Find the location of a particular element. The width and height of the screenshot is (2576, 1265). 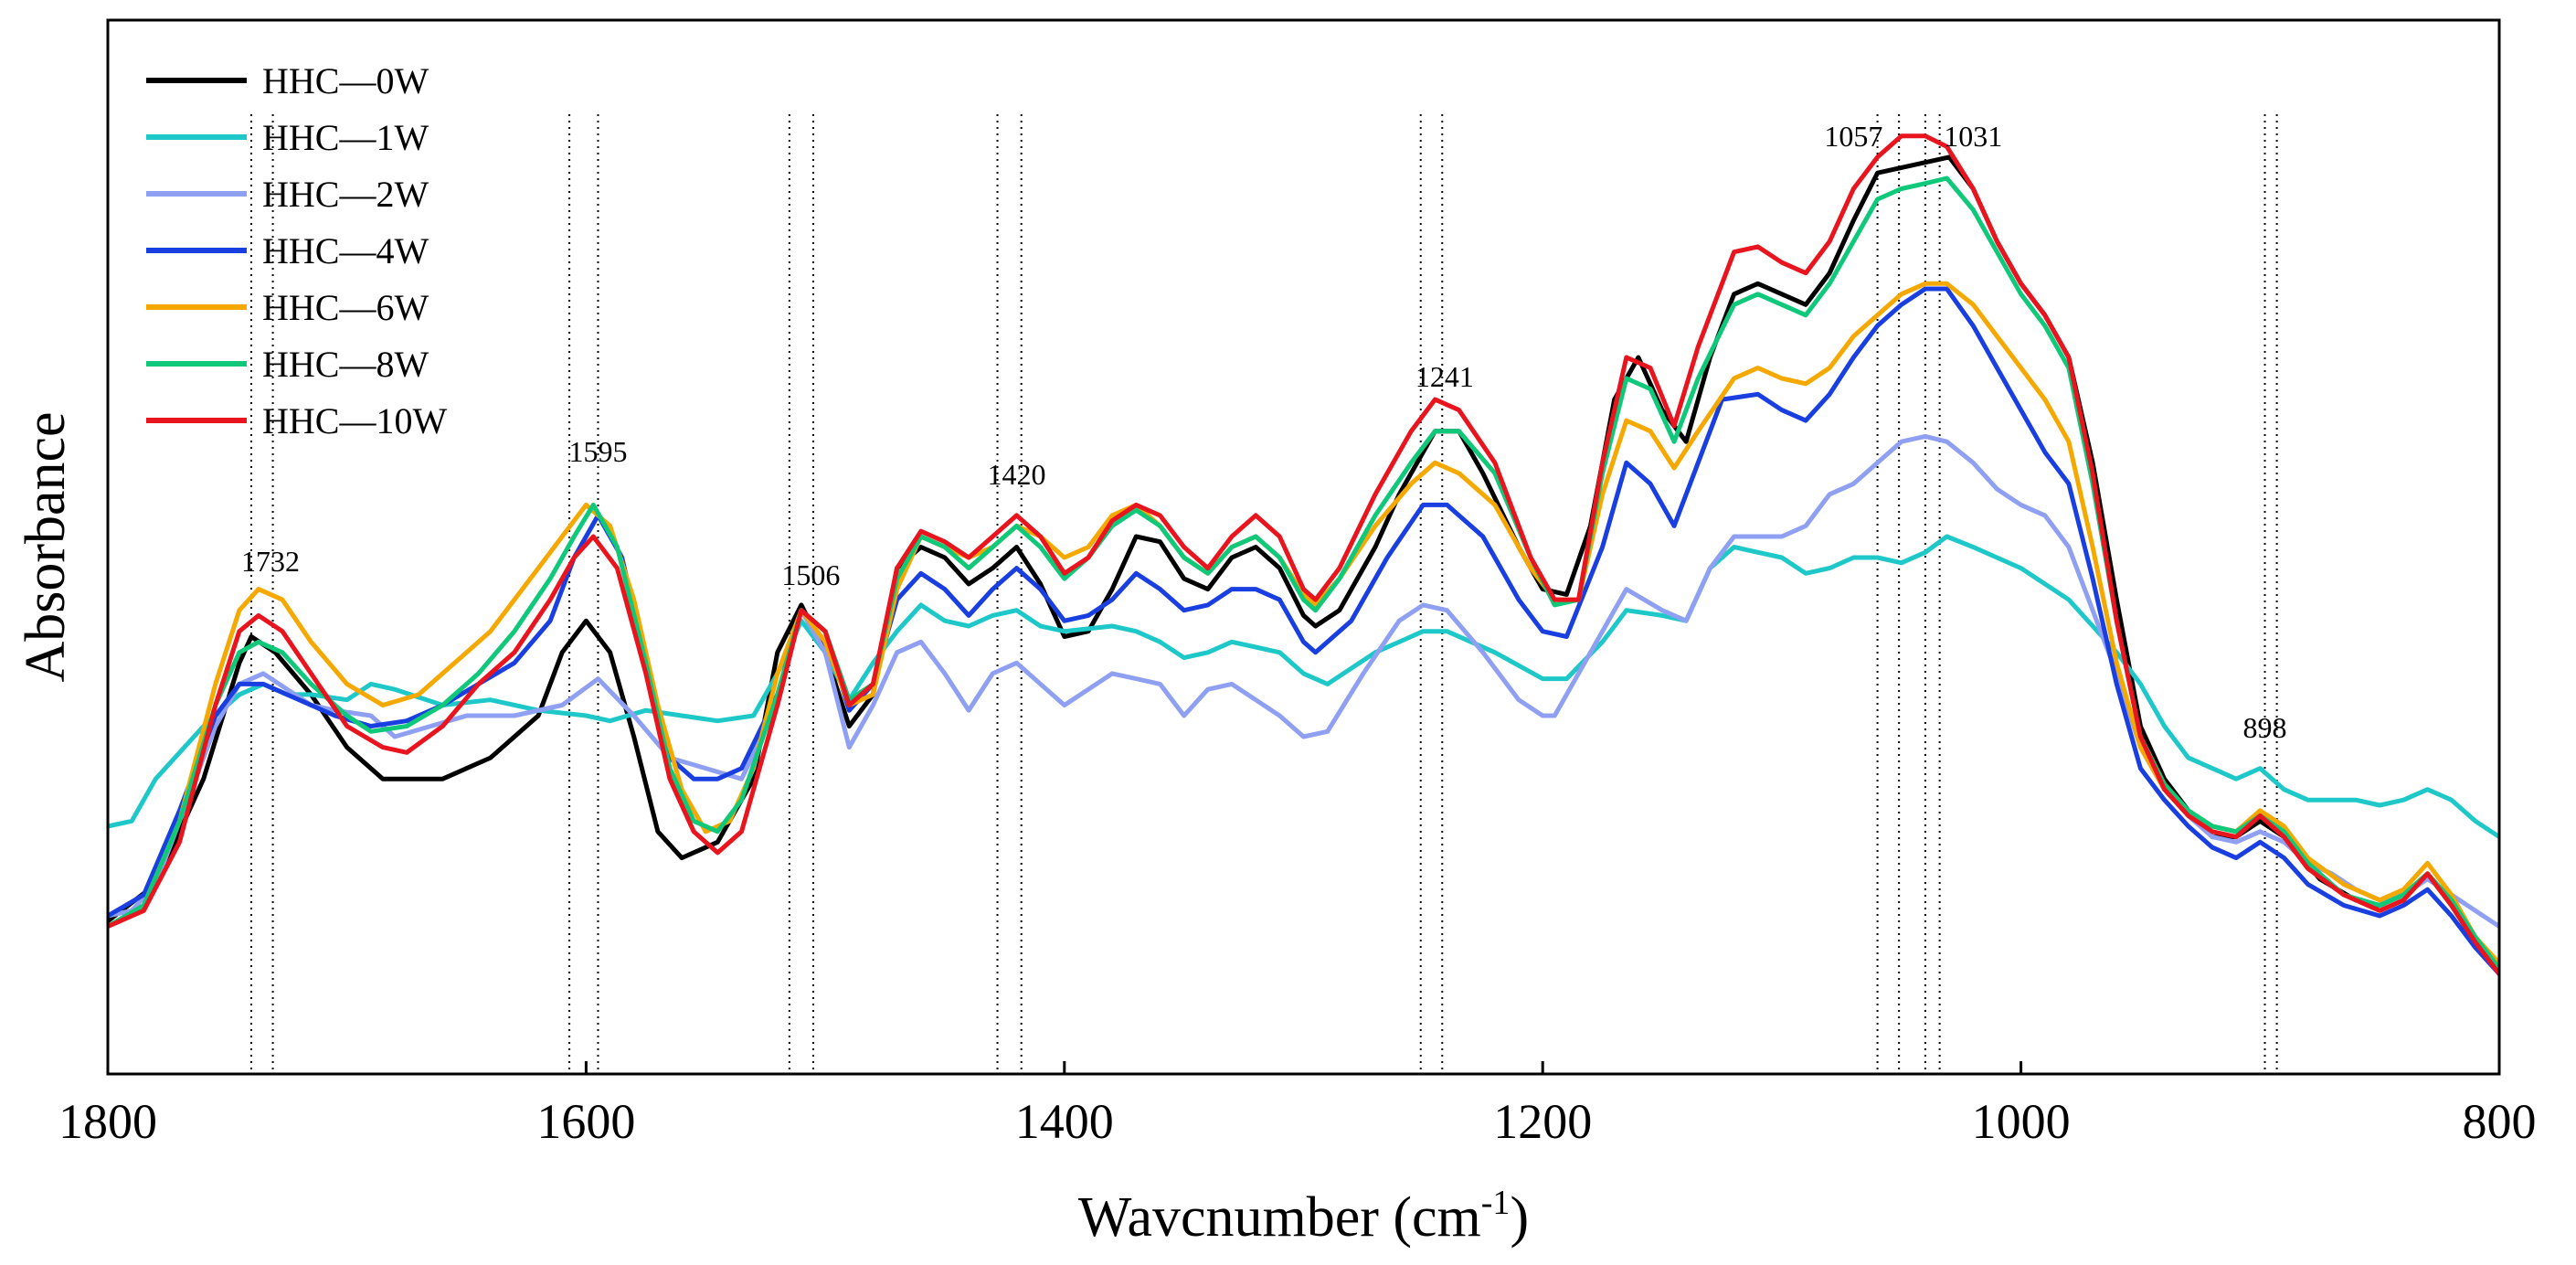

x-tick-label: 1400 is located at coordinates (1064, 1121).